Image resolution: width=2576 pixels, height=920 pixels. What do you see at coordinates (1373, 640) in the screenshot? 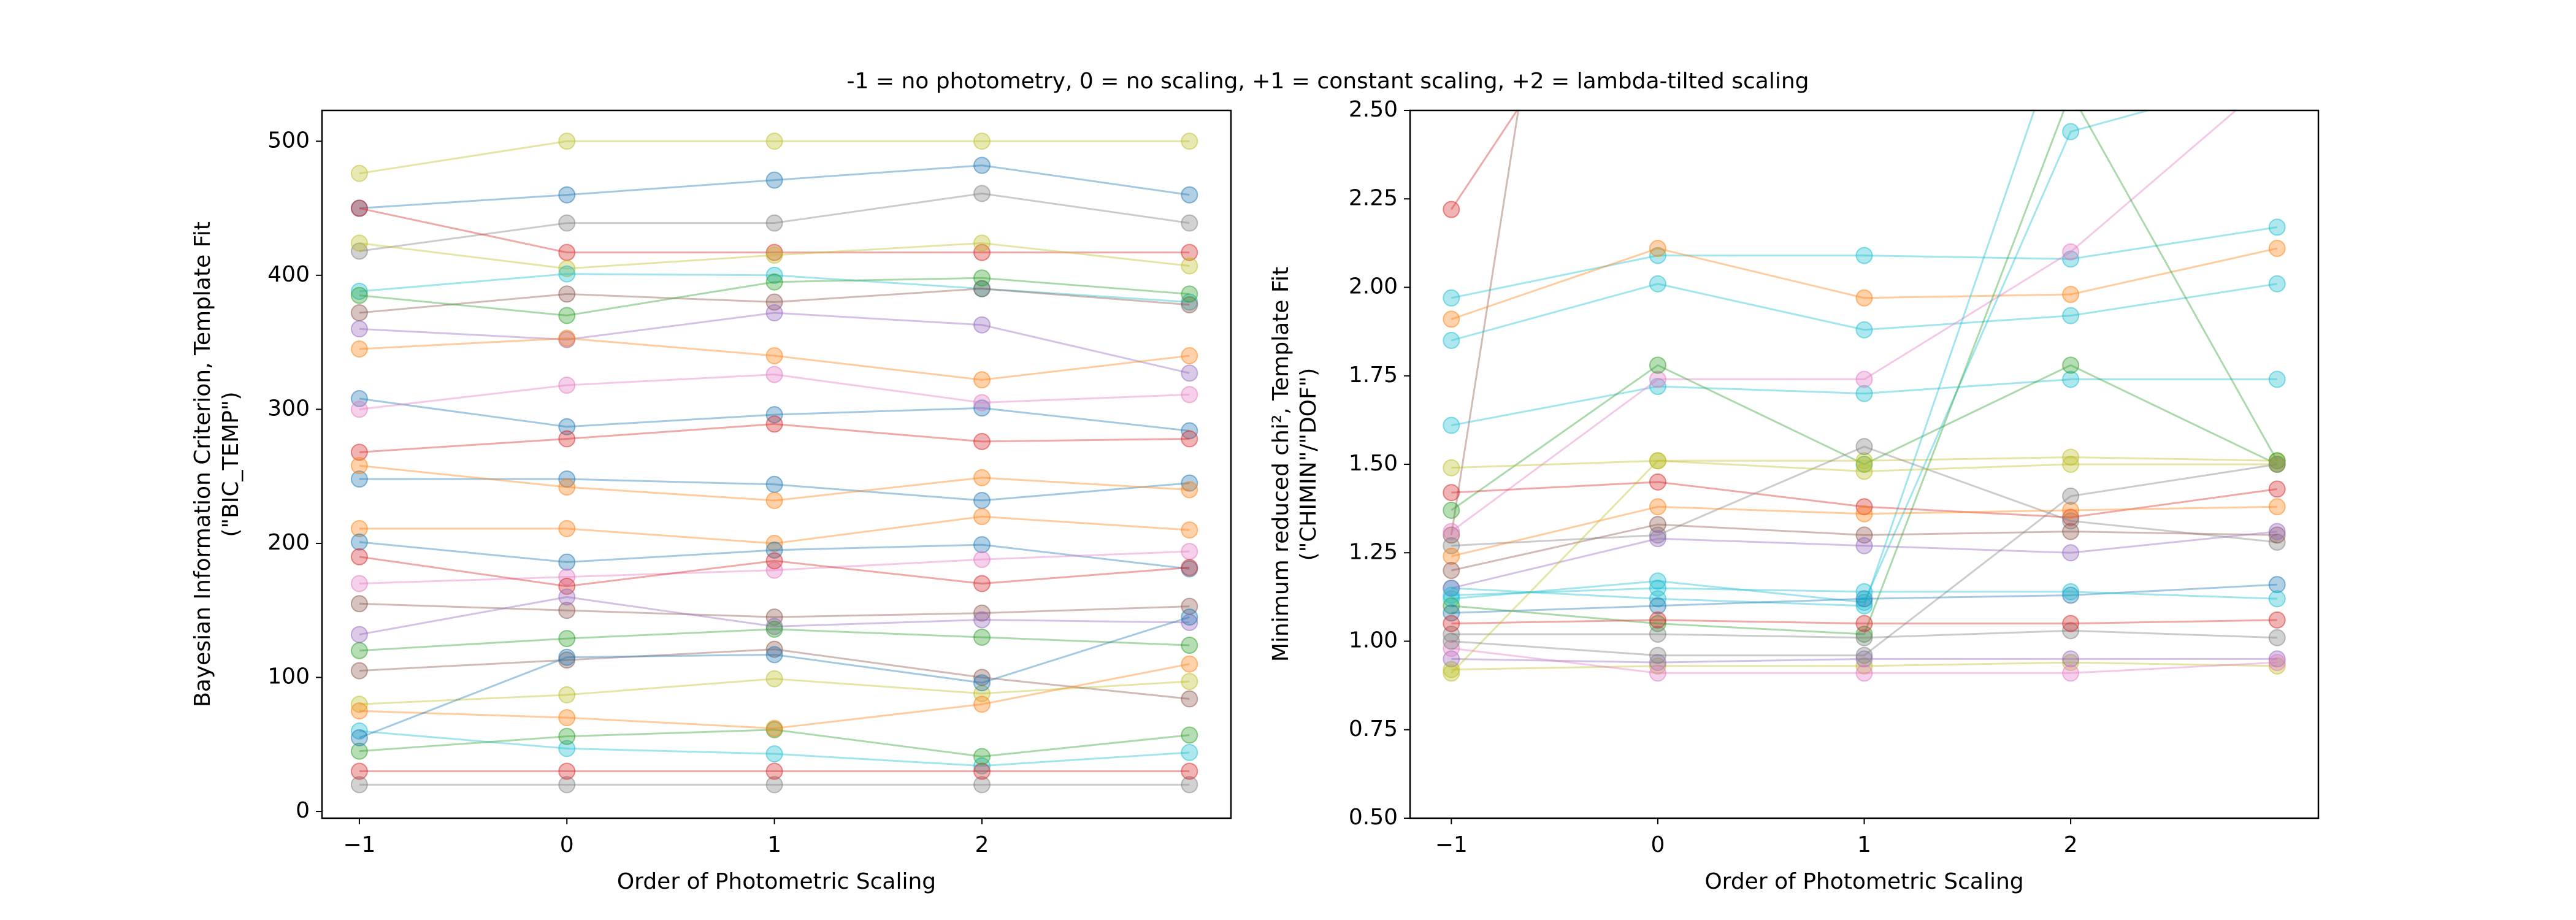
I see `y-tick-label: 1.00` at bounding box center [1373, 640].